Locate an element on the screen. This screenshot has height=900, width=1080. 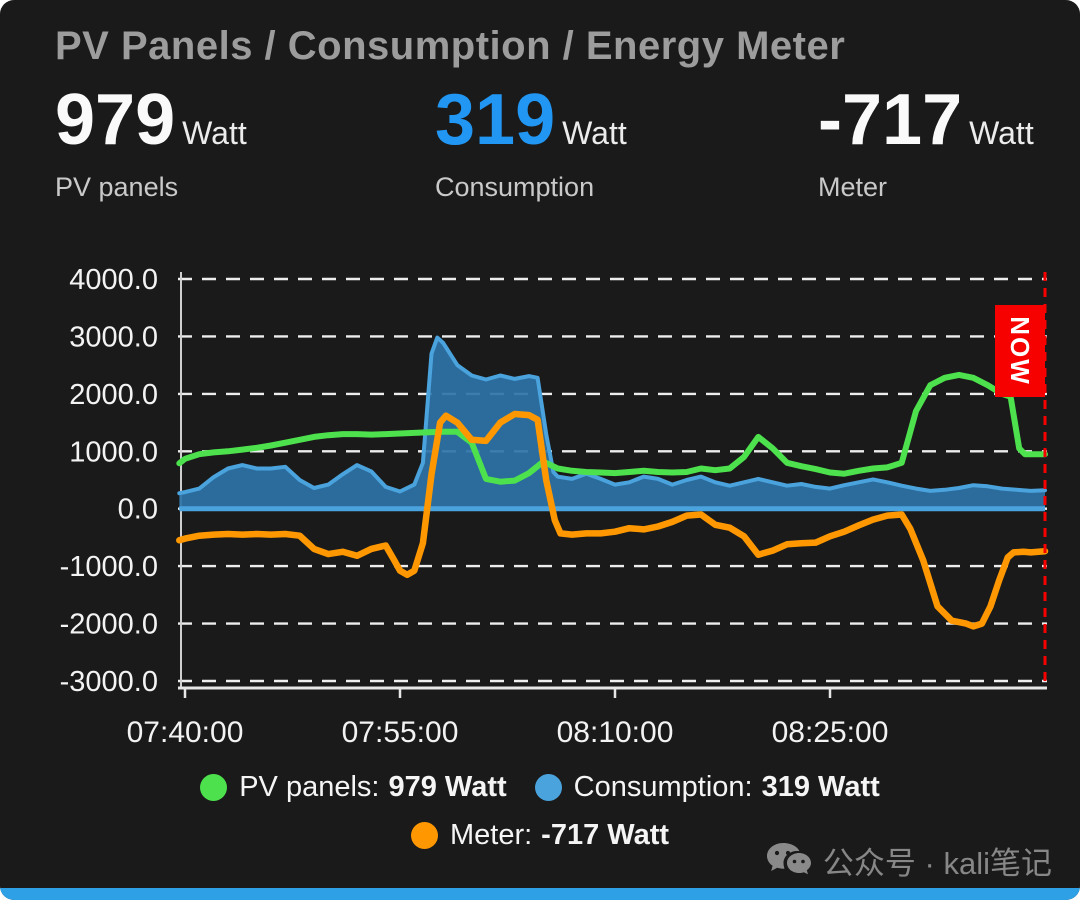
consumption-line is located at coordinates (612, 415).